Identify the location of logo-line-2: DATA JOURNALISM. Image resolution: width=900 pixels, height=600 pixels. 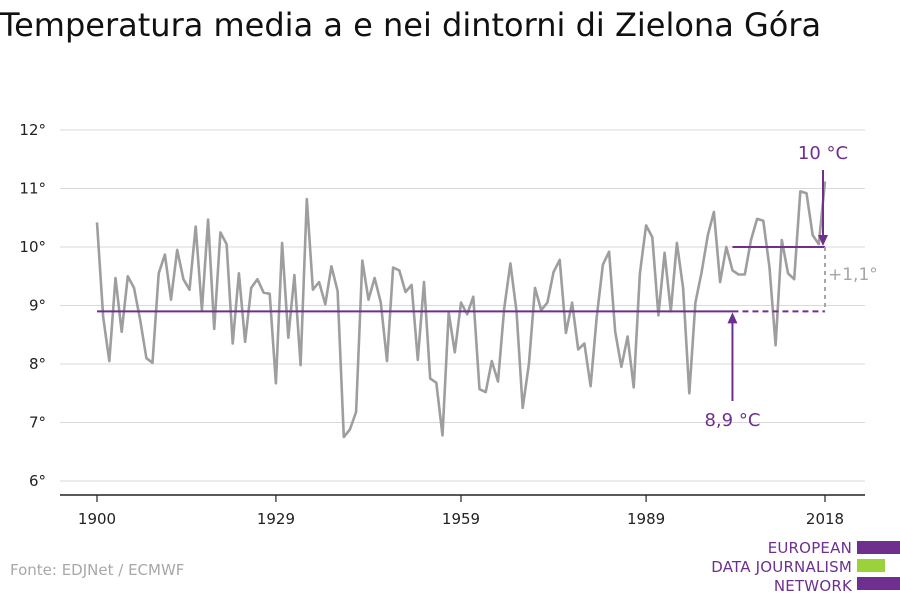
(781, 567).